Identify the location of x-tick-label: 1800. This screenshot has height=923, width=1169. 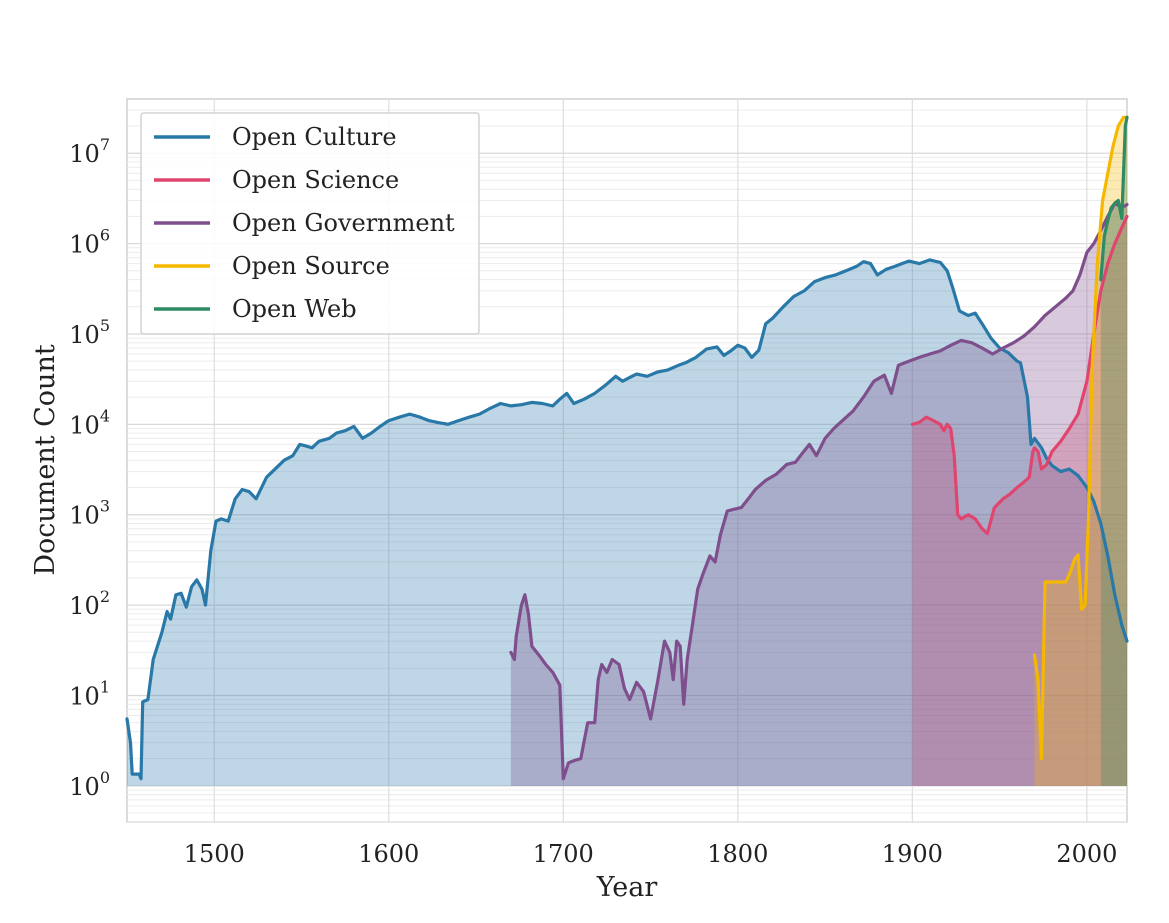
(737, 854).